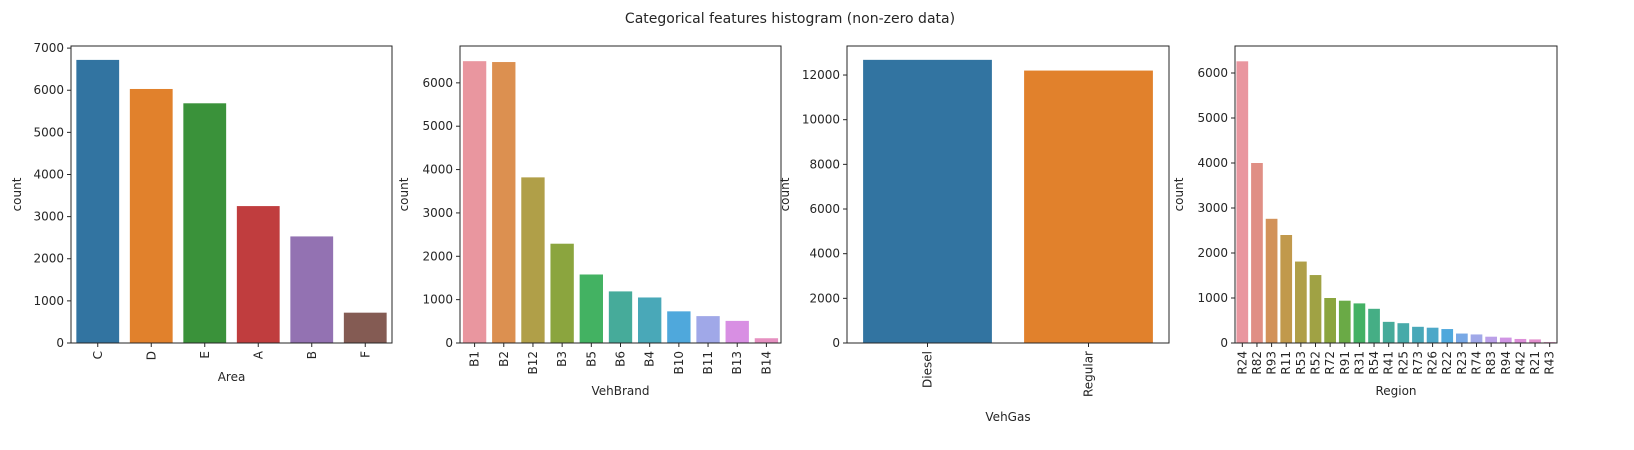 The width and height of the screenshot is (1634, 450). I want to click on bar-r74, so click(1476, 338).